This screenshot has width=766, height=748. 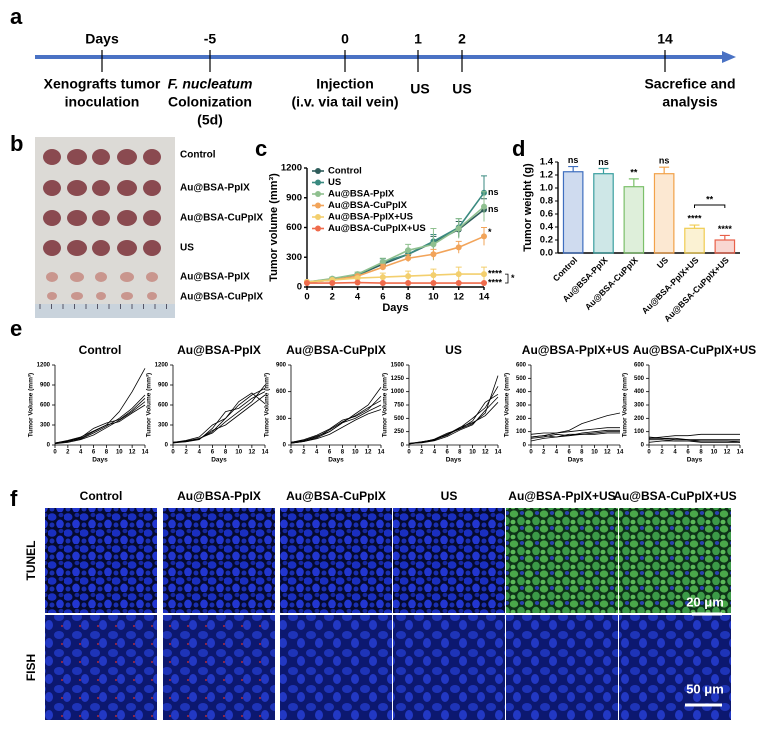 What do you see at coordinates (674, 496) in the screenshot?
I see `column-header: Au@BSA-CuPpIX+US` at bounding box center [674, 496].